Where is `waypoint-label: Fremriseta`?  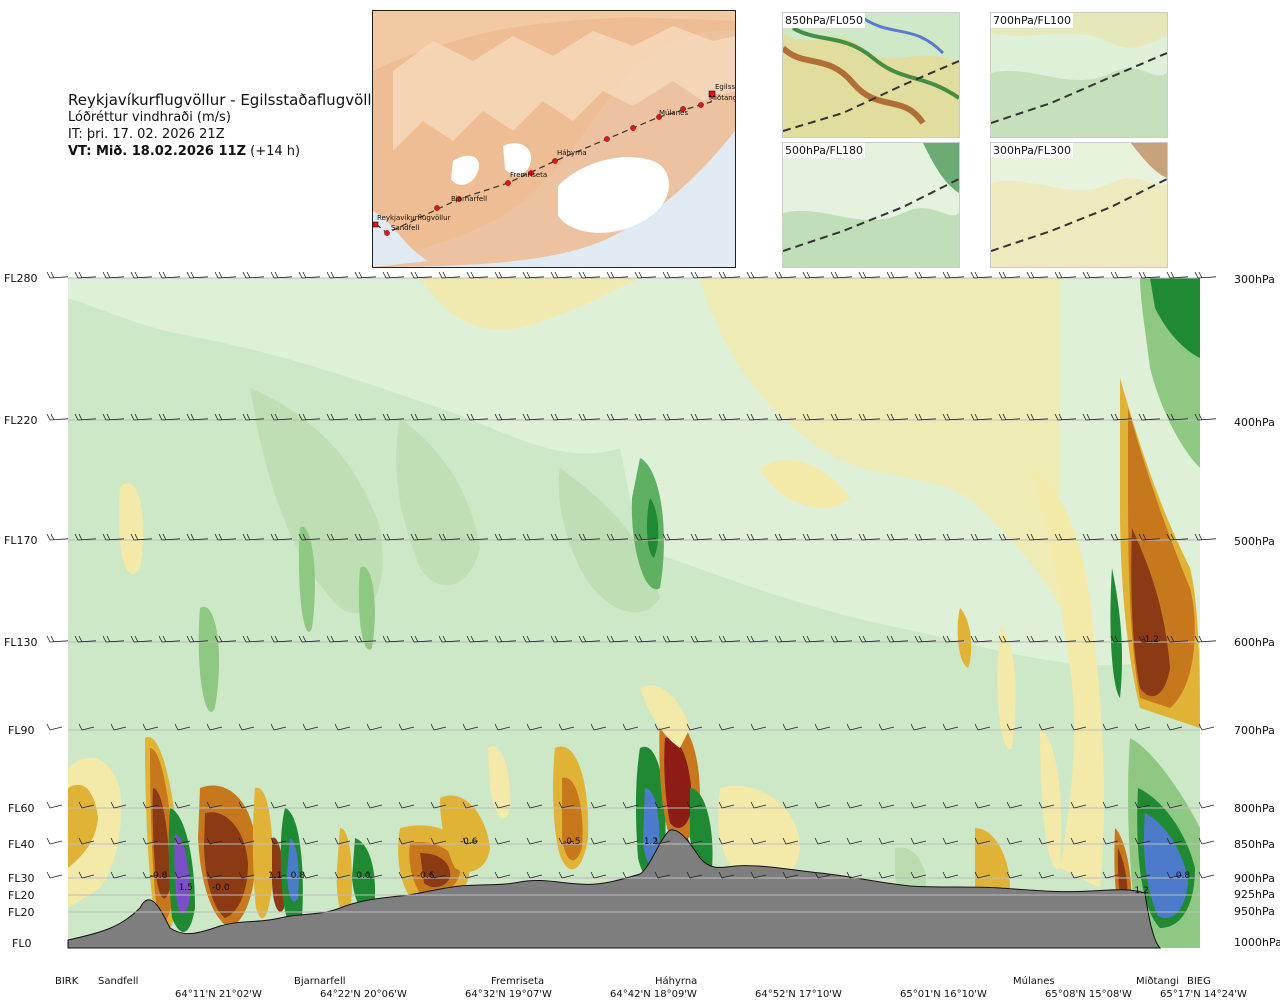 waypoint-label: Fremriseta is located at coordinates (517, 981).